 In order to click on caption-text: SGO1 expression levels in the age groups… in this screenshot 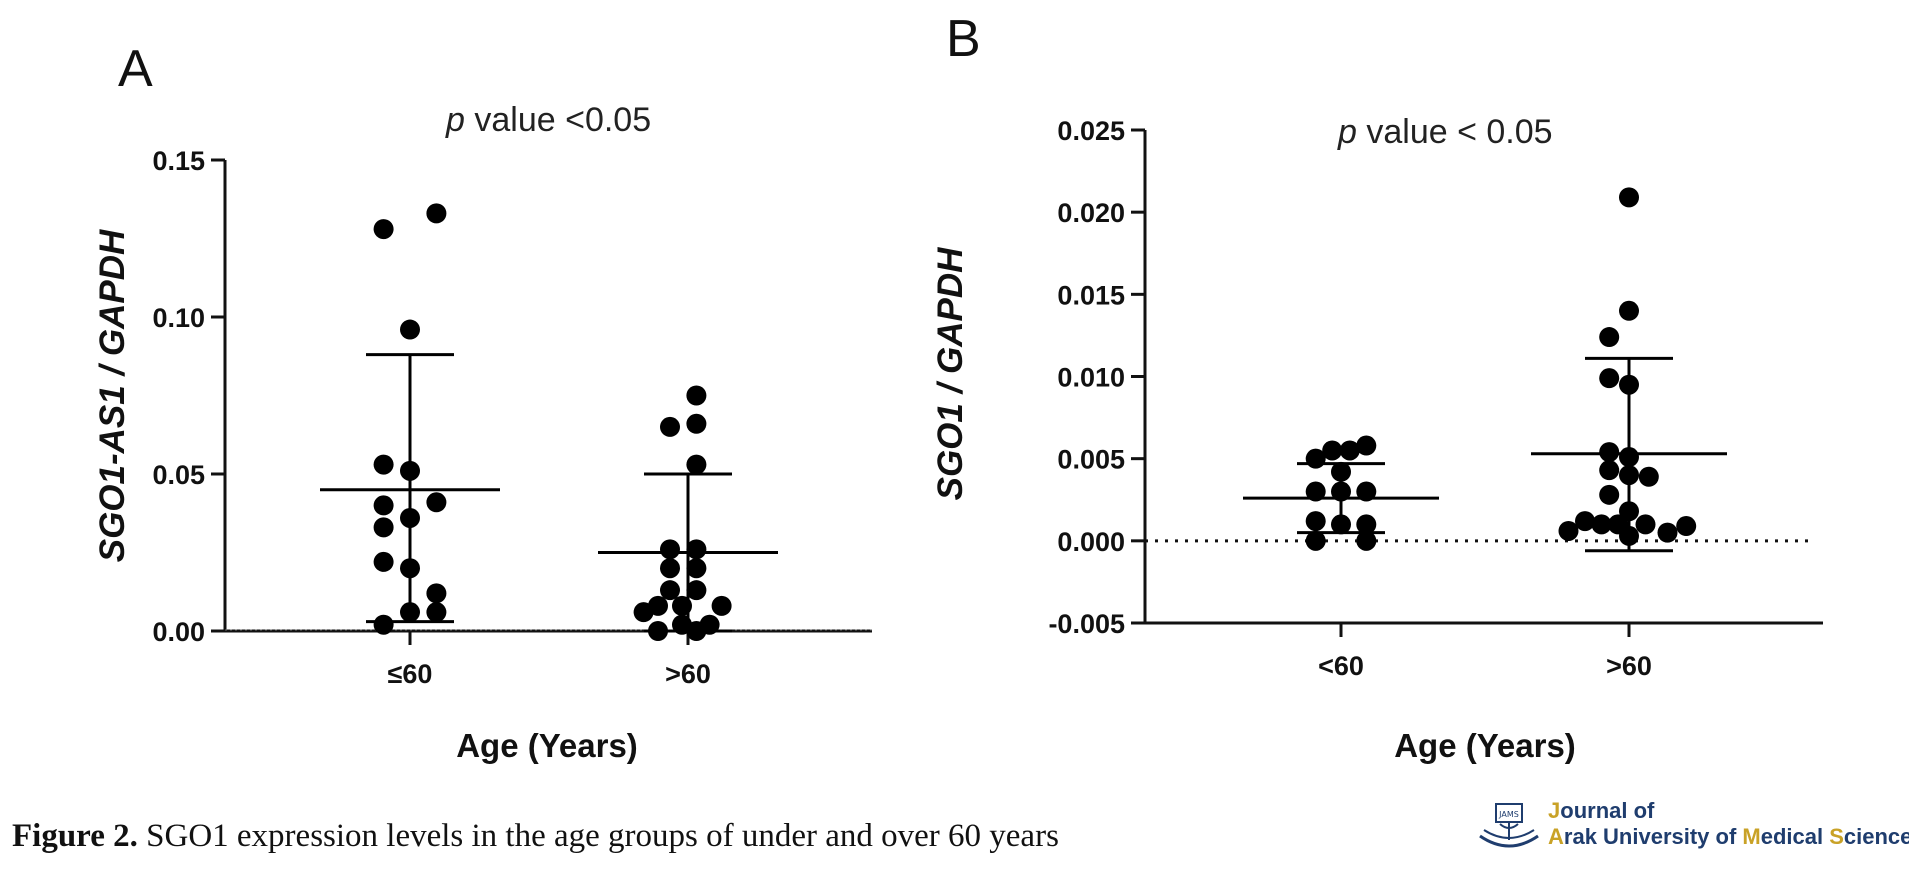, I will do `click(598, 836)`.